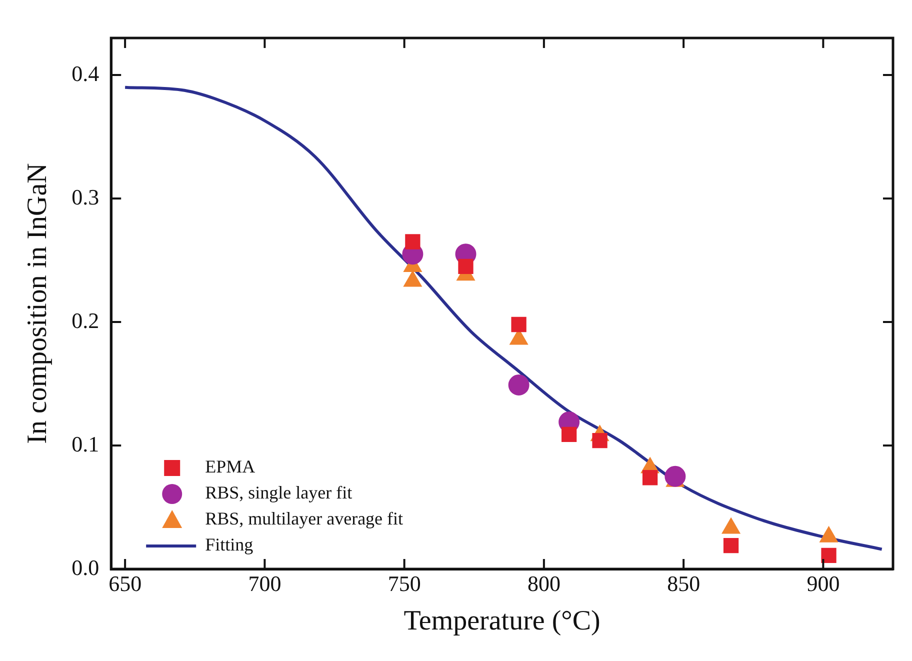 This screenshot has width=912, height=661. What do you see at coordinates (543, 583) in the screenshot?
I see `x-tick-label: 800` at bounding box center [543, 583].